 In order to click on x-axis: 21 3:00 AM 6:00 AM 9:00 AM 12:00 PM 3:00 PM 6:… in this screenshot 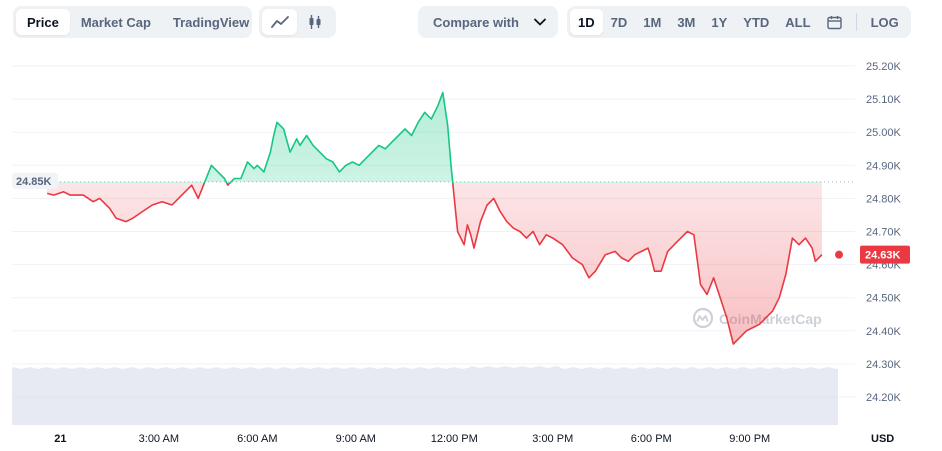, I will do `click(412, 439)`.